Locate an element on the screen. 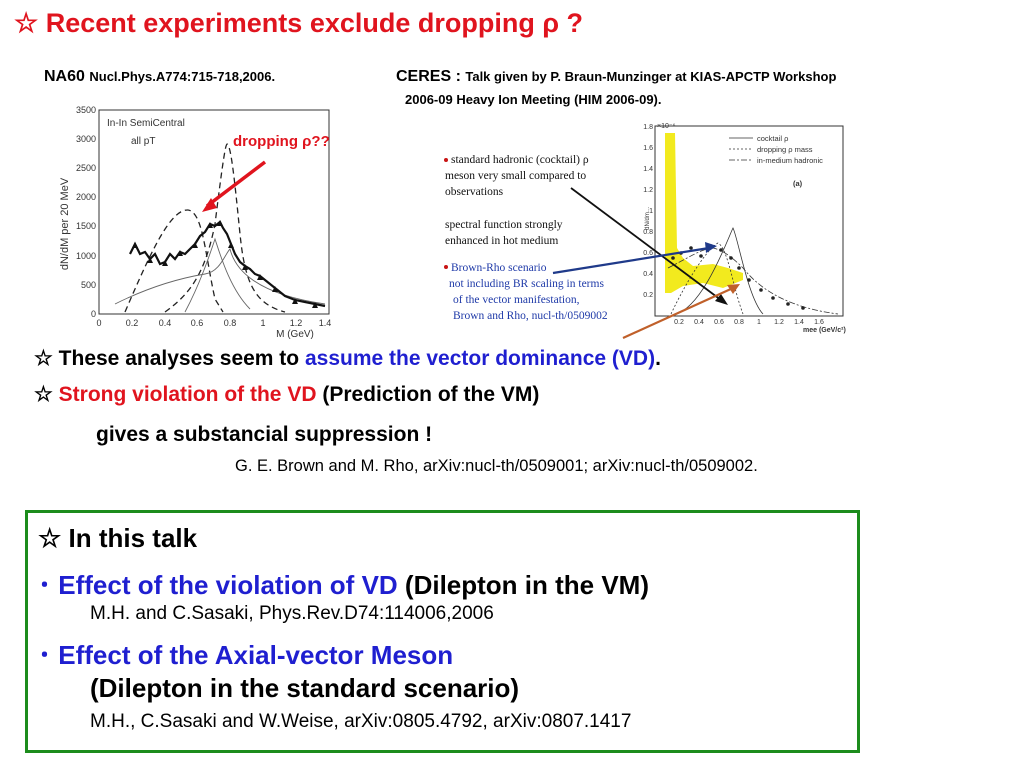  na60-heading: NA60 Nucl.Phys.A774:715-718,2006. is located at coordinates (159, 77).